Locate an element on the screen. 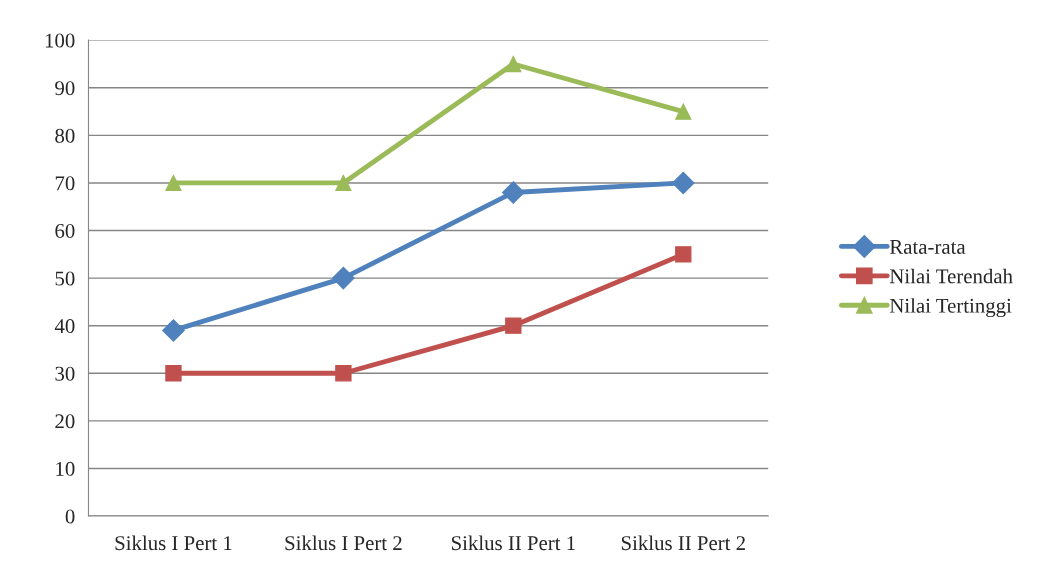  y-tick-label: 30 is located at coordinates (65, 373).